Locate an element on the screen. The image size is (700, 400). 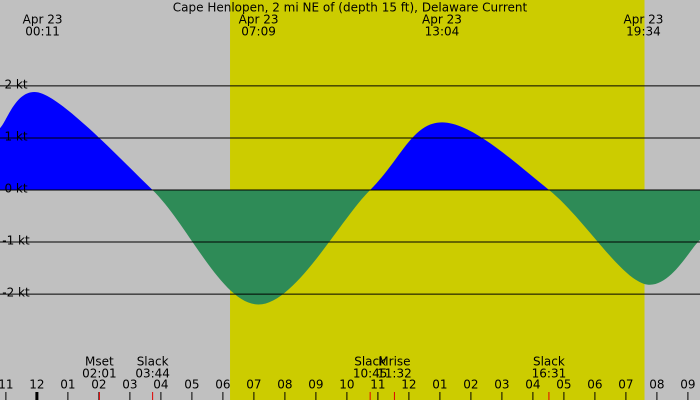
event-time: 02:01 is located at coordinates (99, 374).